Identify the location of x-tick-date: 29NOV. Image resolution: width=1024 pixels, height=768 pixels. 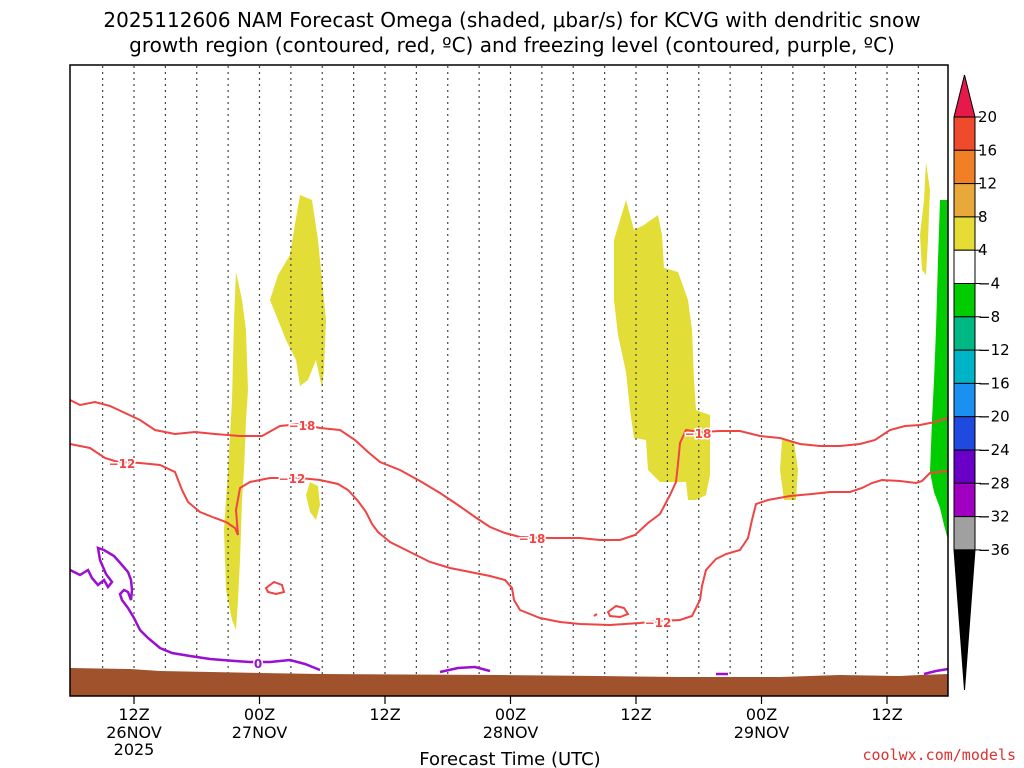
(762, 732).